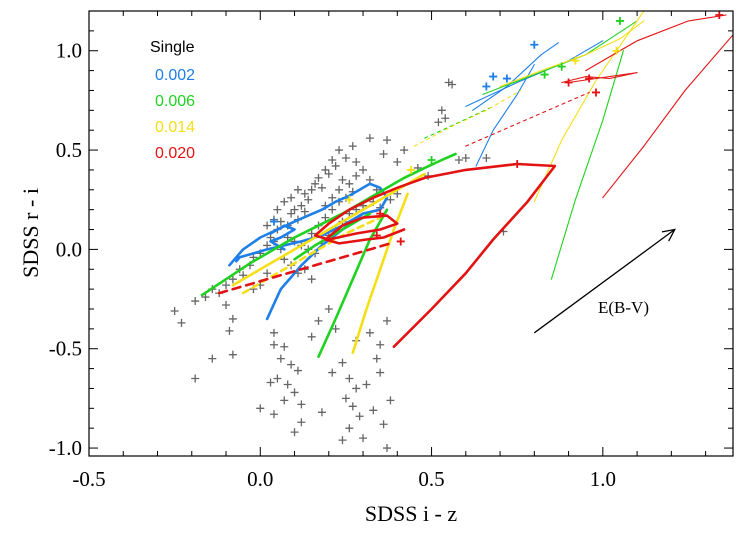  I want to click on y-tick-label: 1.0, so click(69, 51).